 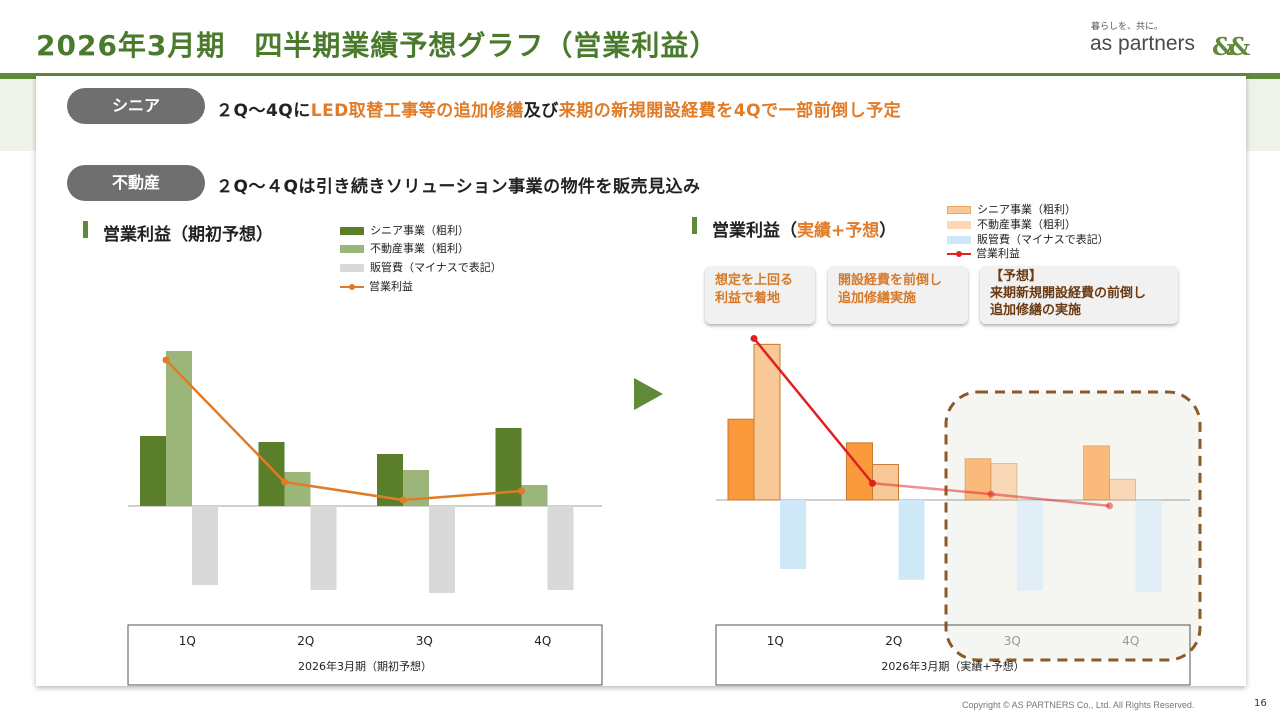 I want to click on callout-text: 想定を上回る 利益で着地, so click(x=754, y=289).